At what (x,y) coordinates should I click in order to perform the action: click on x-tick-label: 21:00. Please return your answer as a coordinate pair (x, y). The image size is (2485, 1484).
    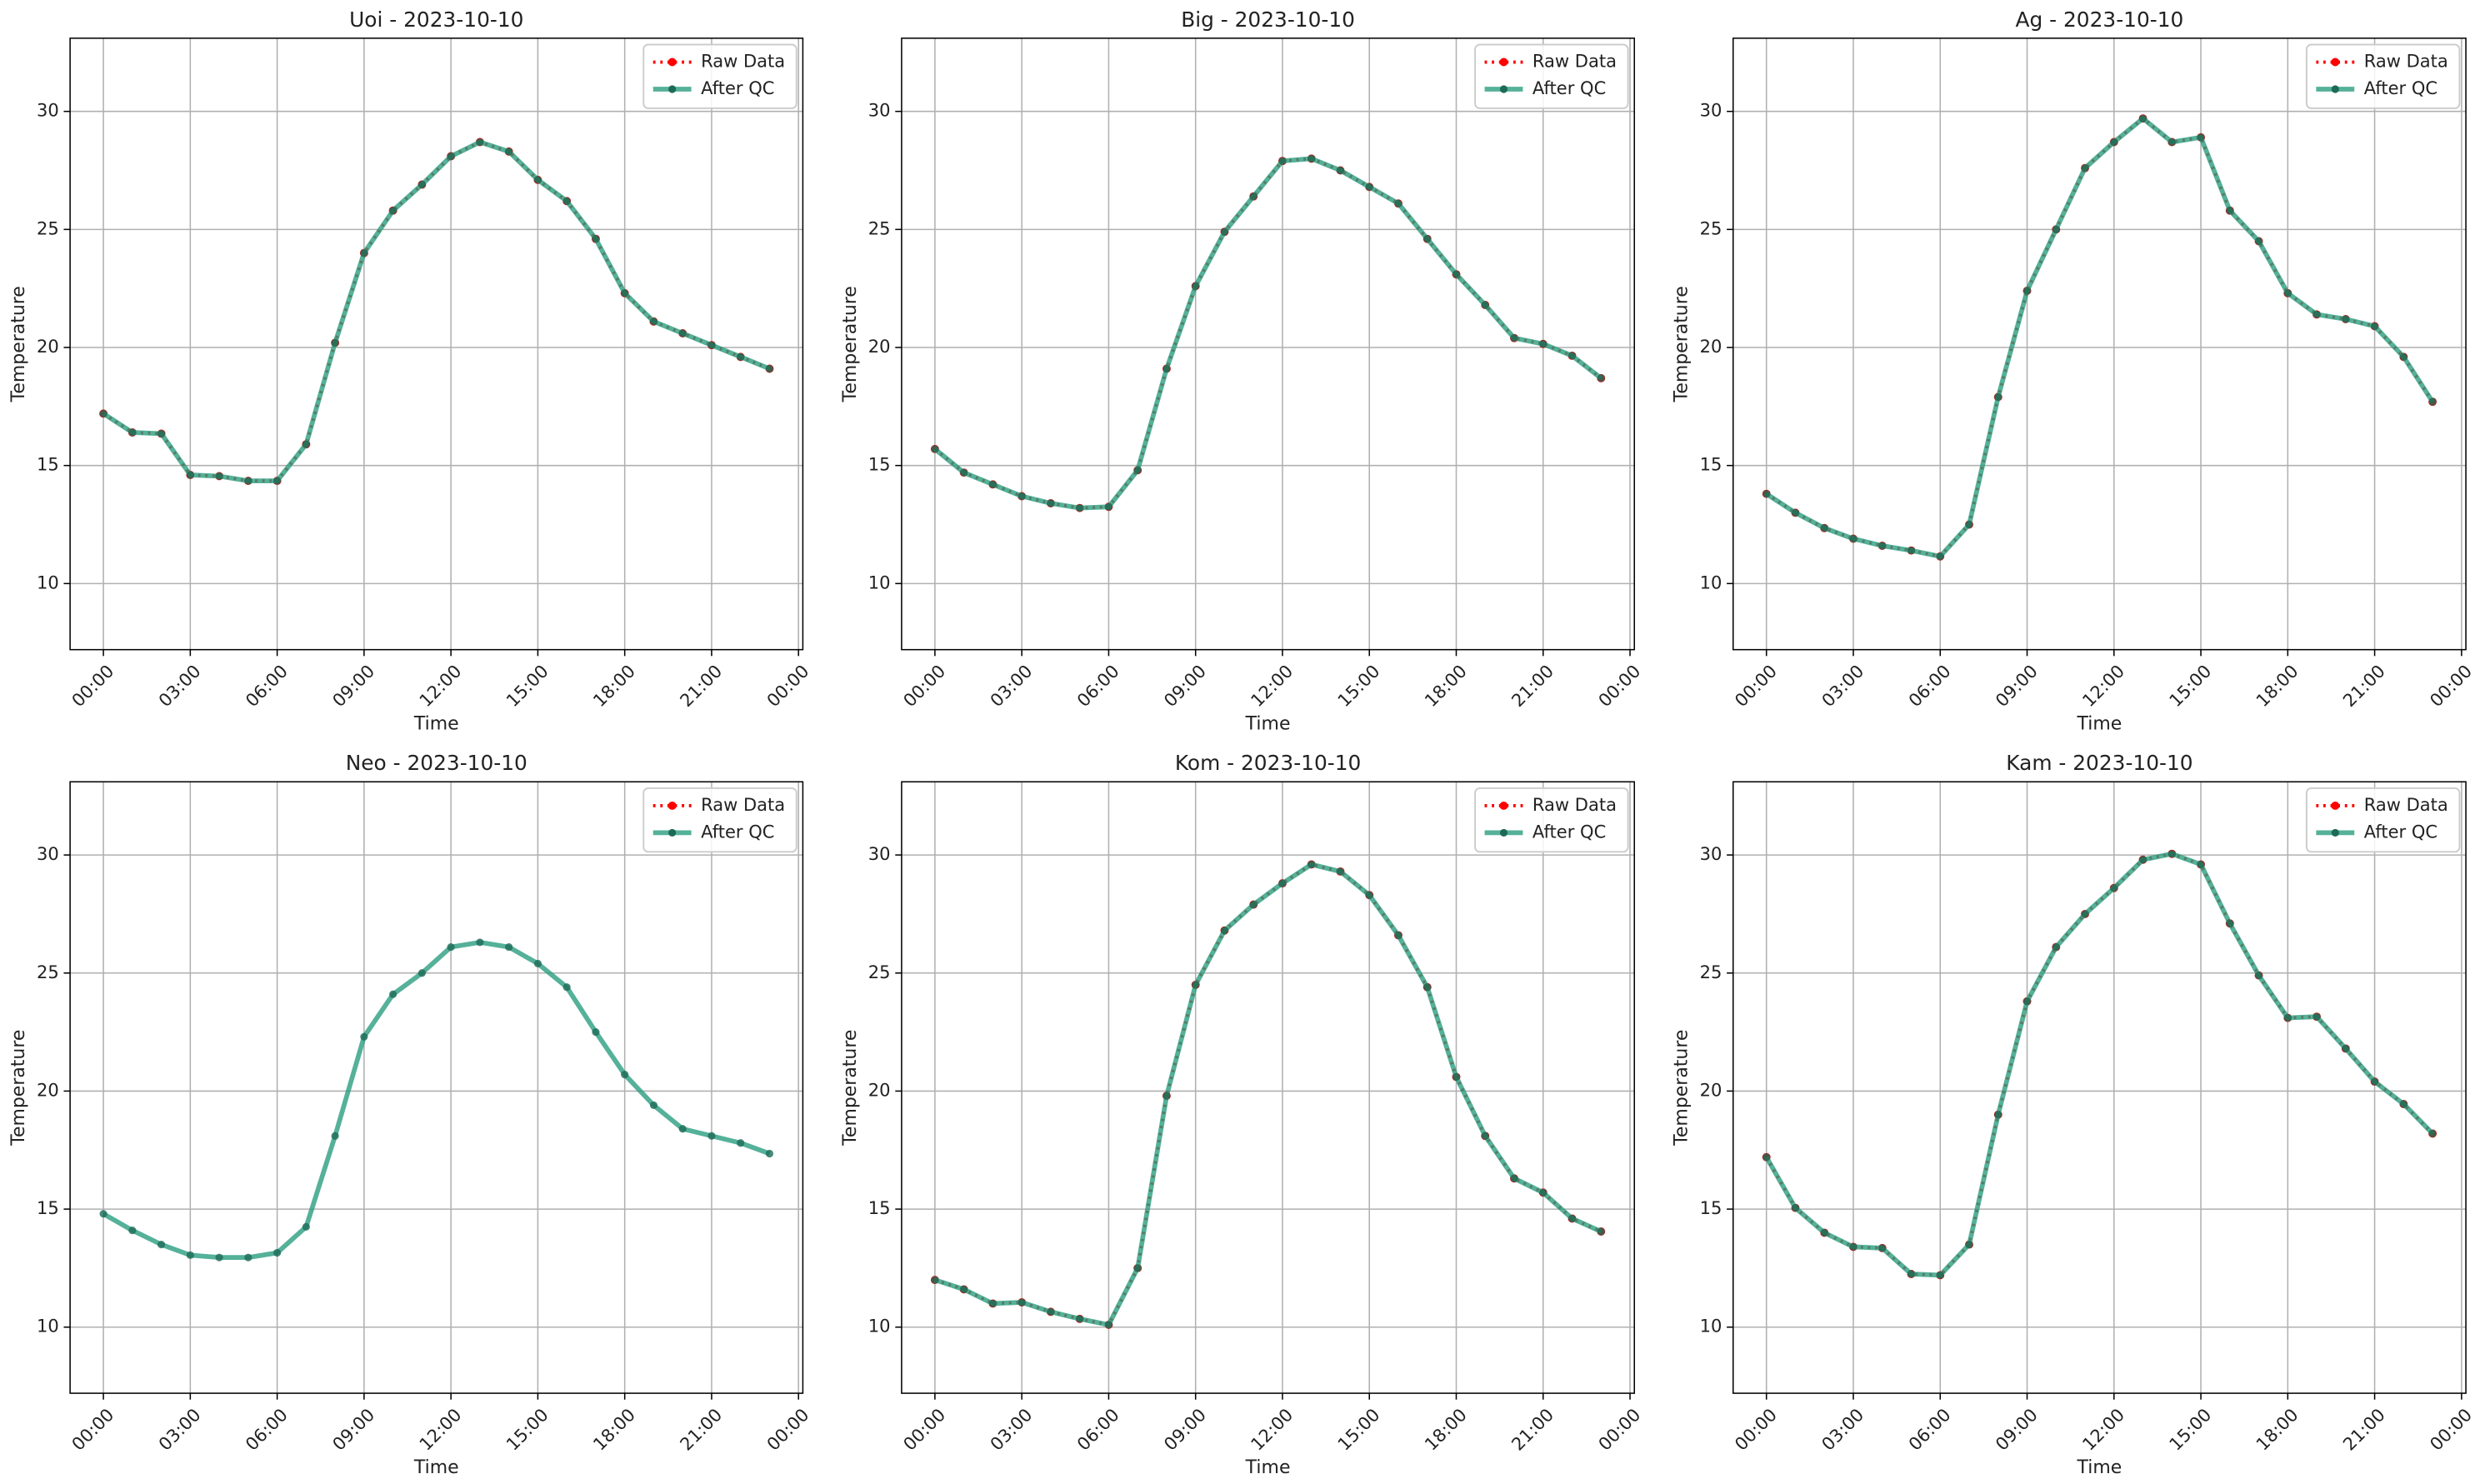
    Looking at the image, I should click on (2363, 1429).